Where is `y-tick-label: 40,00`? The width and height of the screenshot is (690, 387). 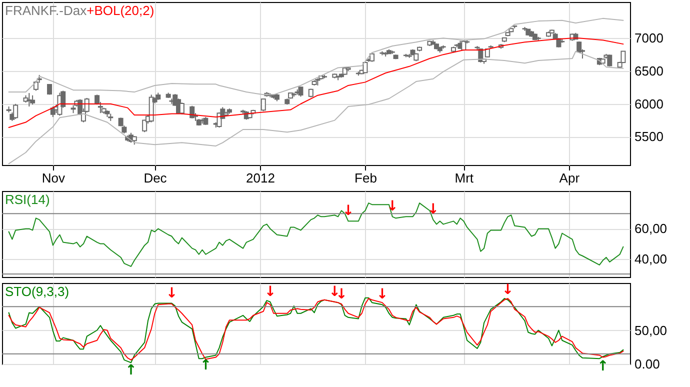 y-tick-label: 40,00 is located at coordinates (651, 258).